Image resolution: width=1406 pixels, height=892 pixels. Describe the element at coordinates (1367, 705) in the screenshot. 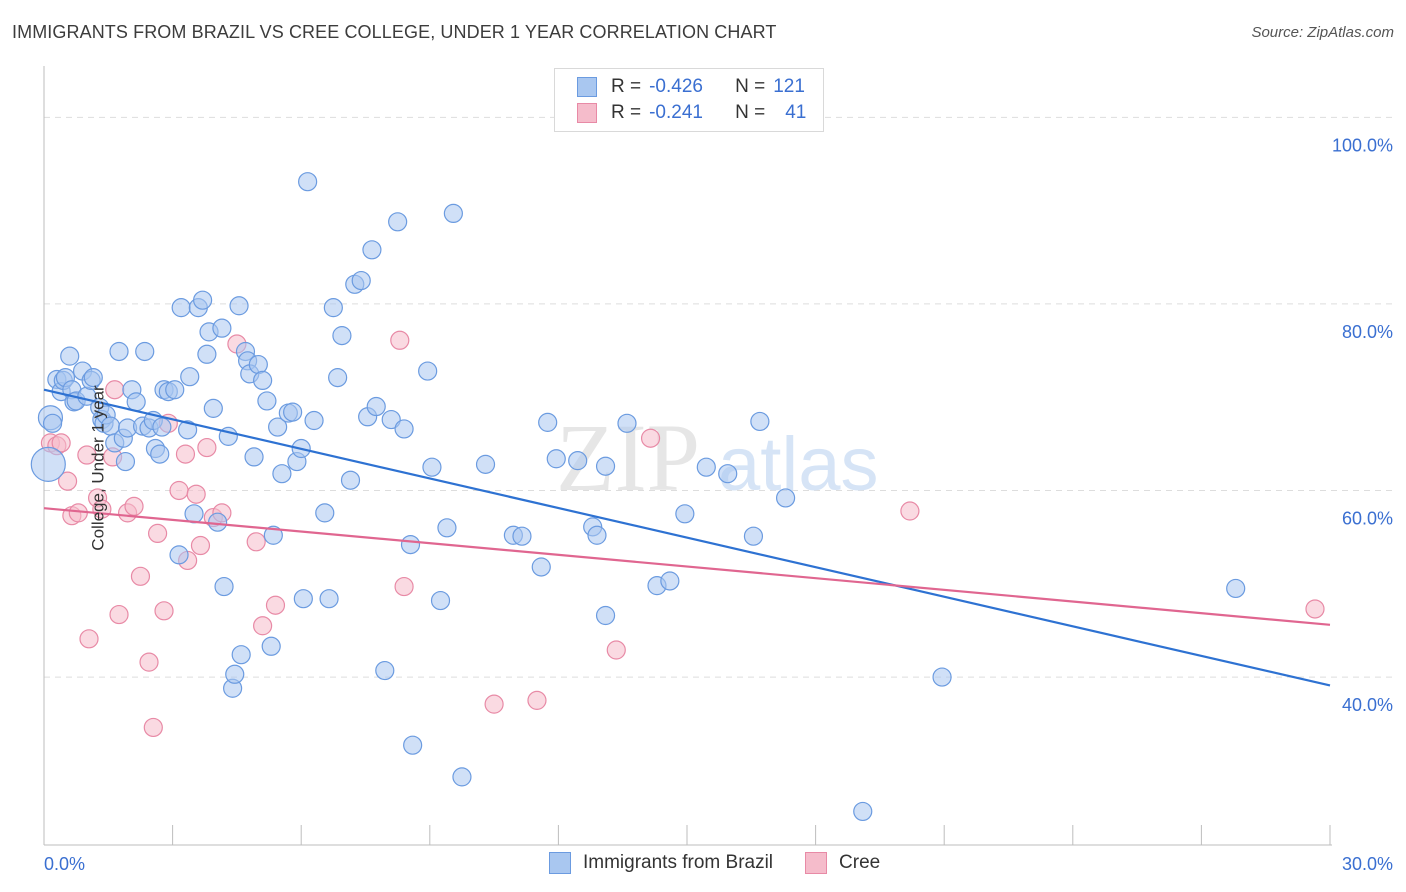

I see `y-tick-label: 40.0%` at that location.